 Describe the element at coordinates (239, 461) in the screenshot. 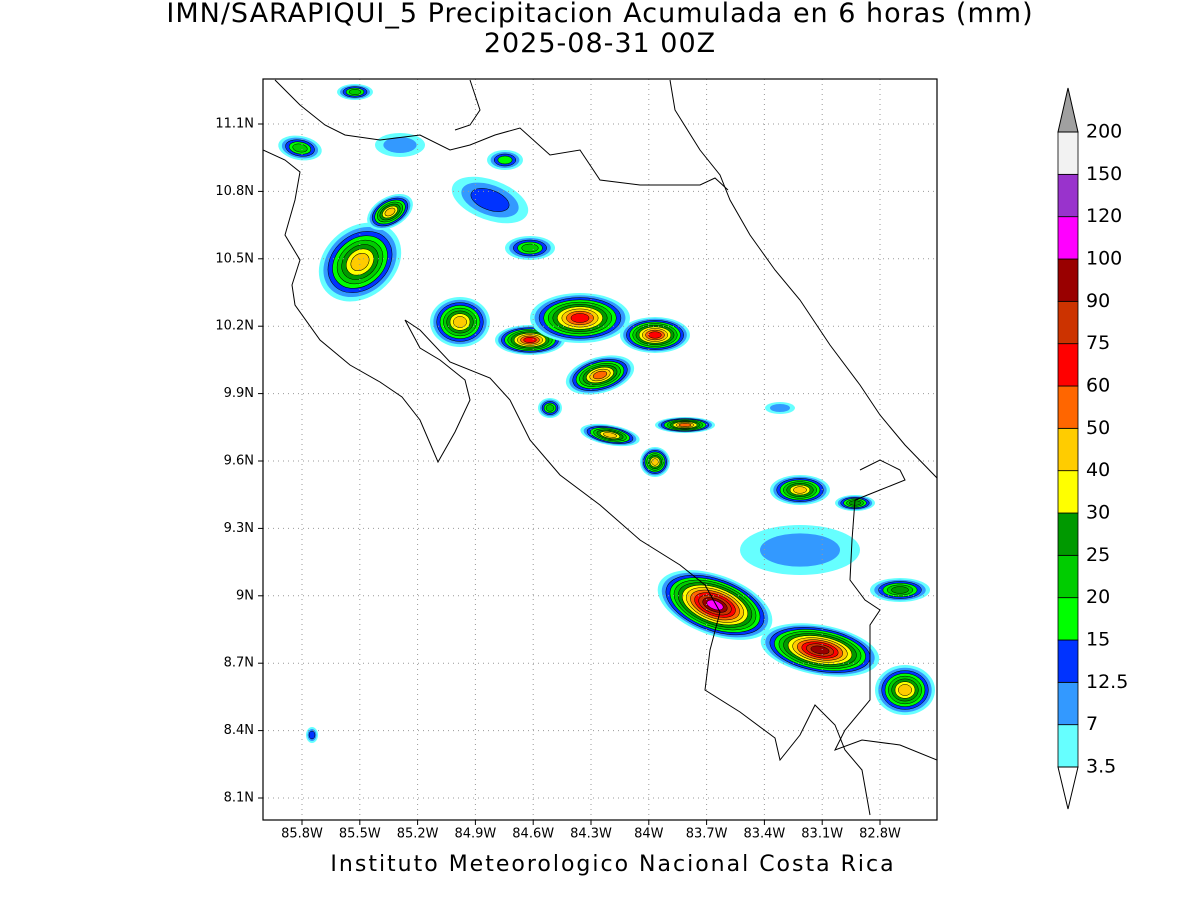

I see `lat-label: 9.6N` at that location.